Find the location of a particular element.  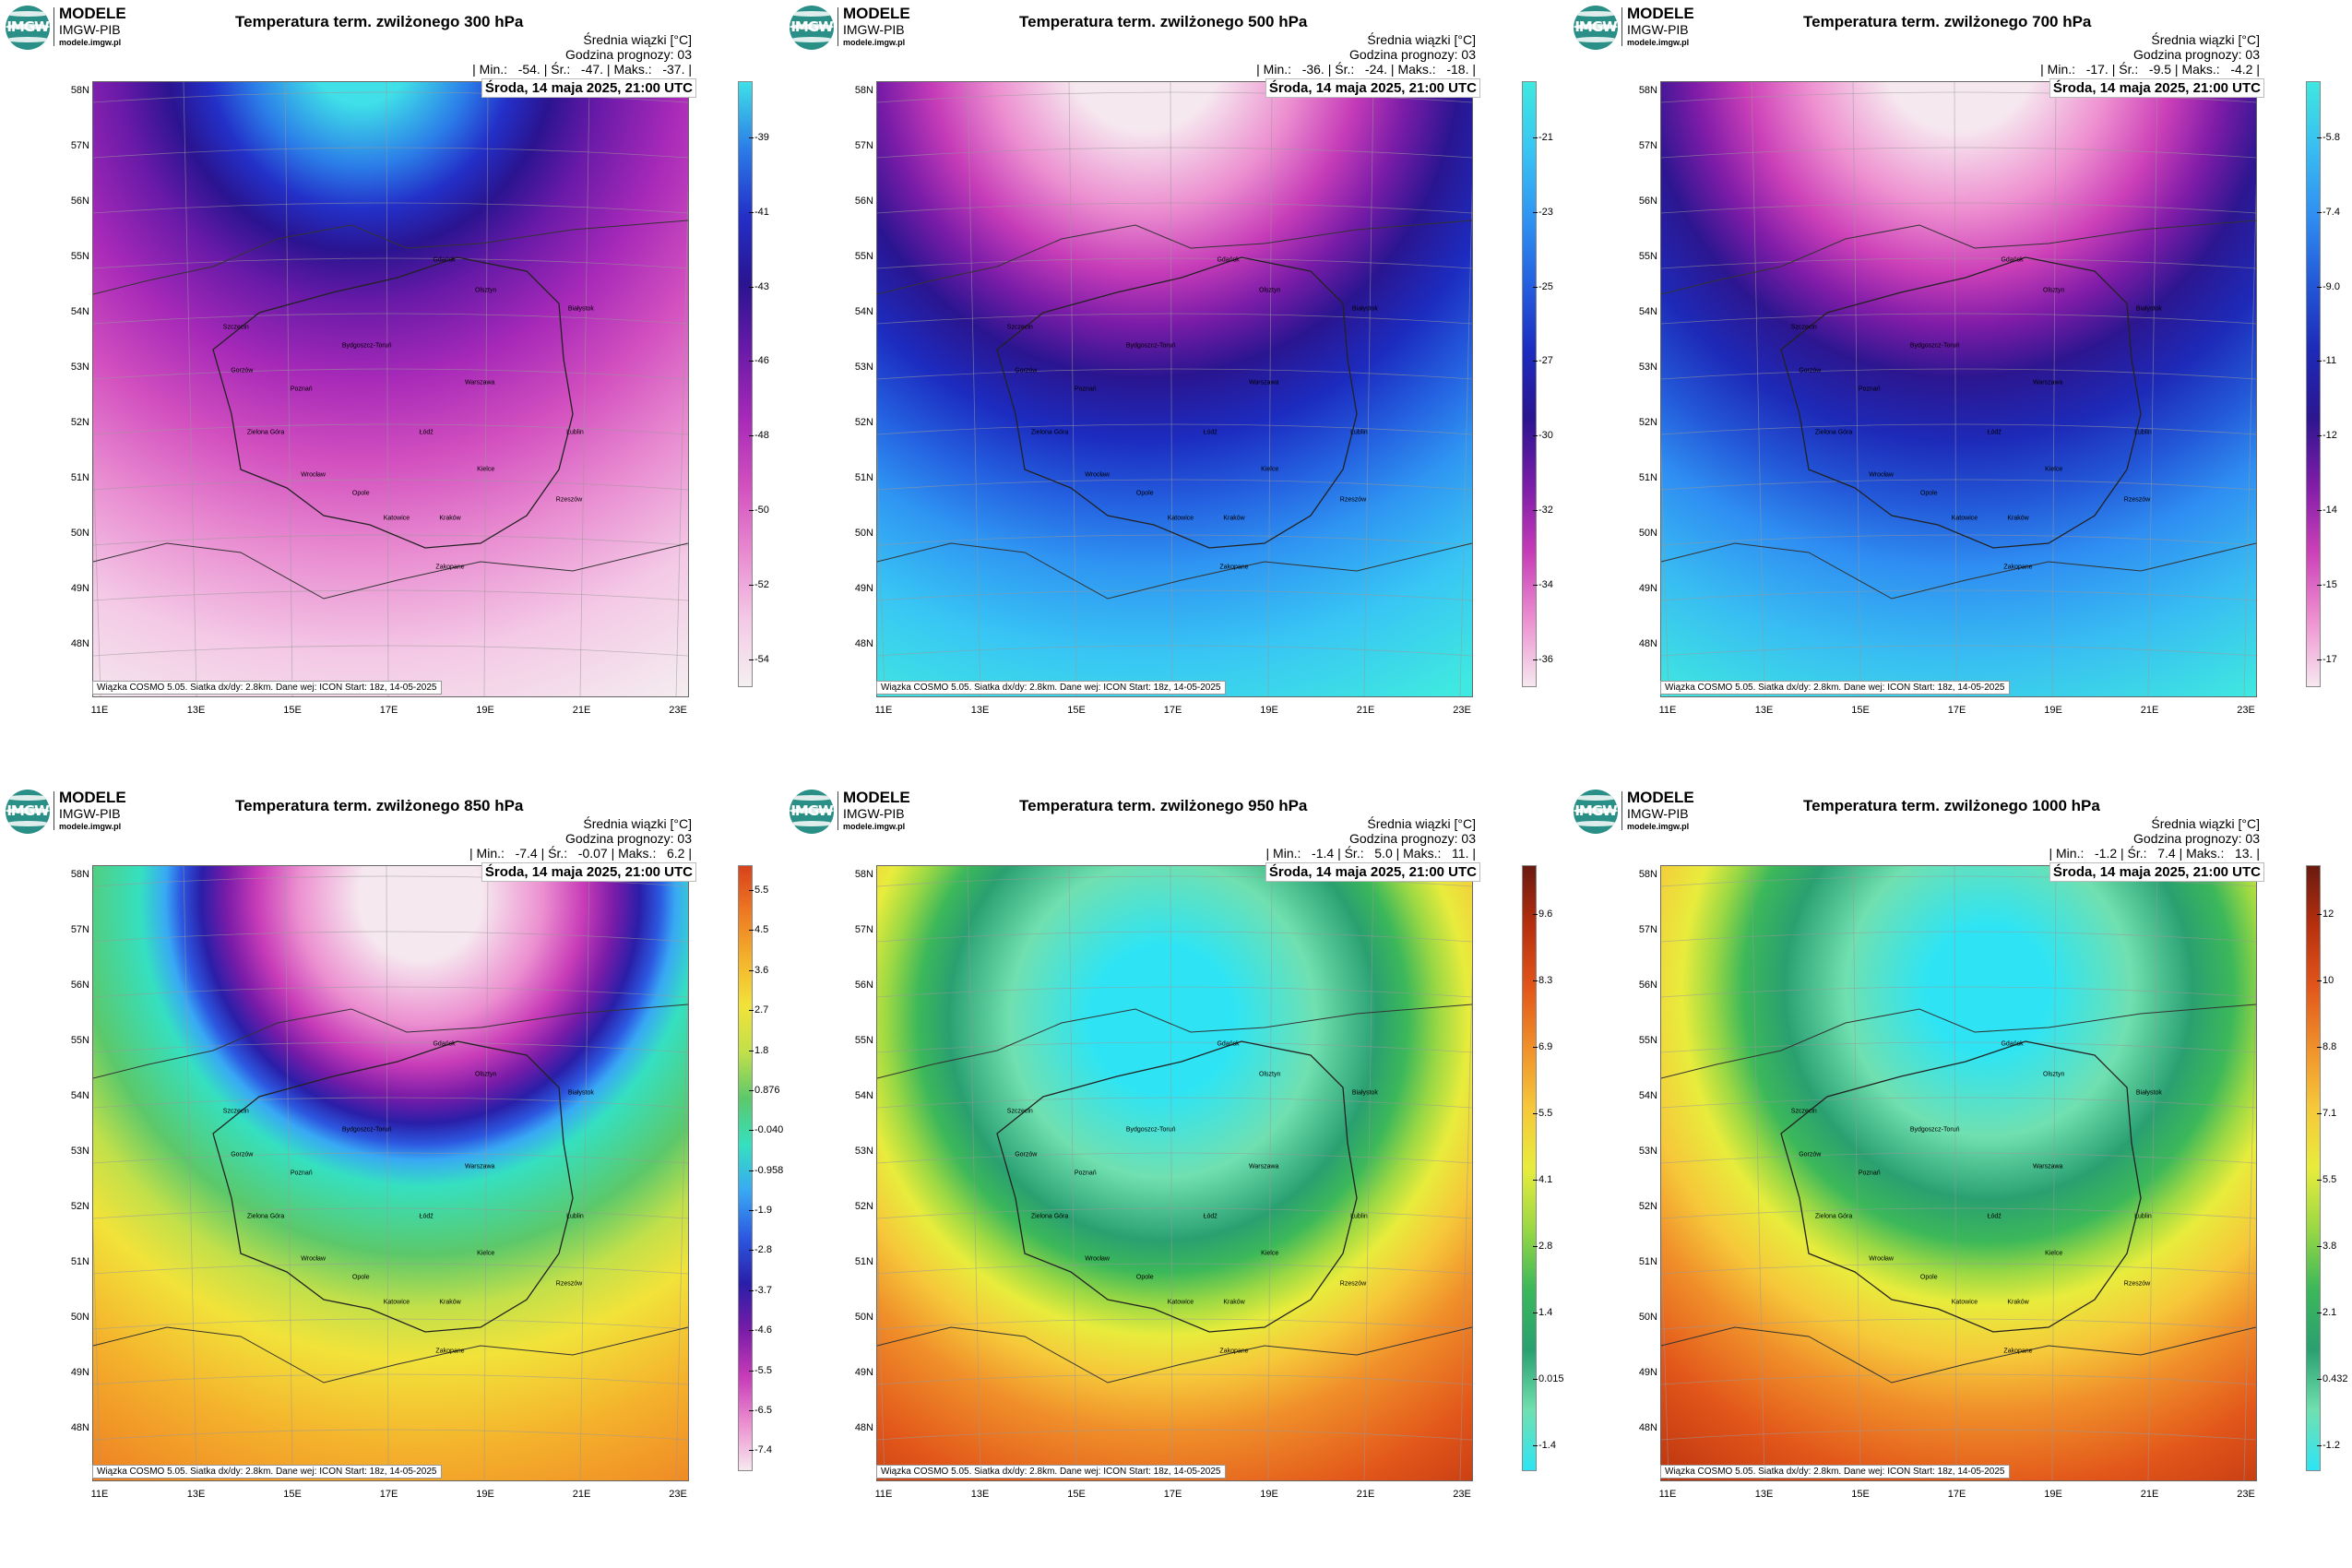

city-label: Poznań is located at coordinates (301, 1173).